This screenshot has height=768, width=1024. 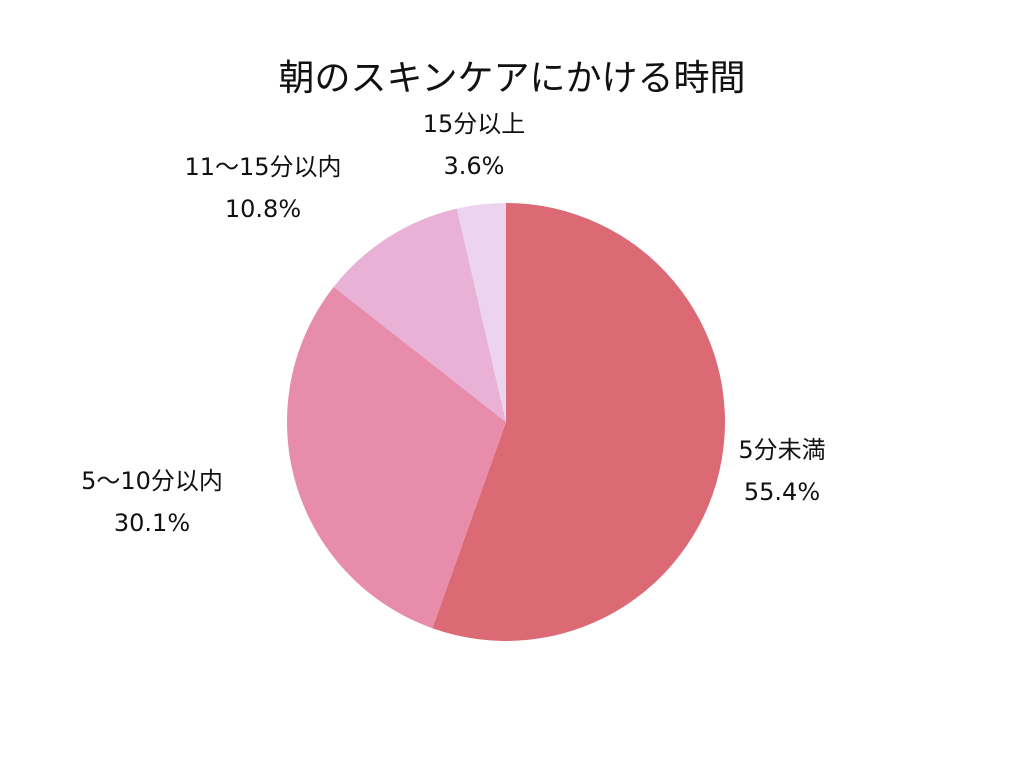 What do you see at coordinates (781, 450) in the screenshot?
I see `slice-label-1: 5分未満` at bounding box center [781, 450].